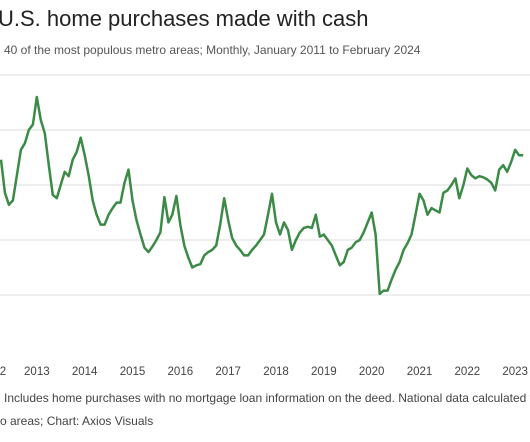  Describe the element at coordinates (3, 372) in the screenshot. I see `x-tick-label: 2` at that location.